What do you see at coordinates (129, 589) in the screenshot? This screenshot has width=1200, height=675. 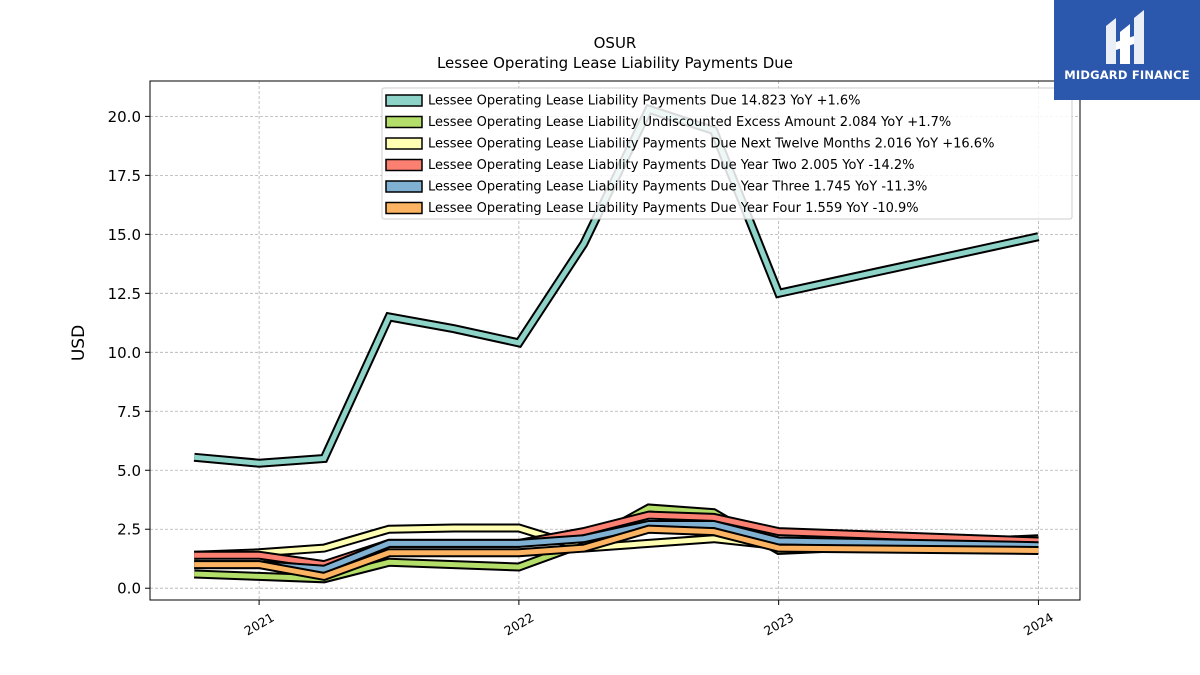 I see `y-tick-label: 0.0` at bounding box center [129, 589].